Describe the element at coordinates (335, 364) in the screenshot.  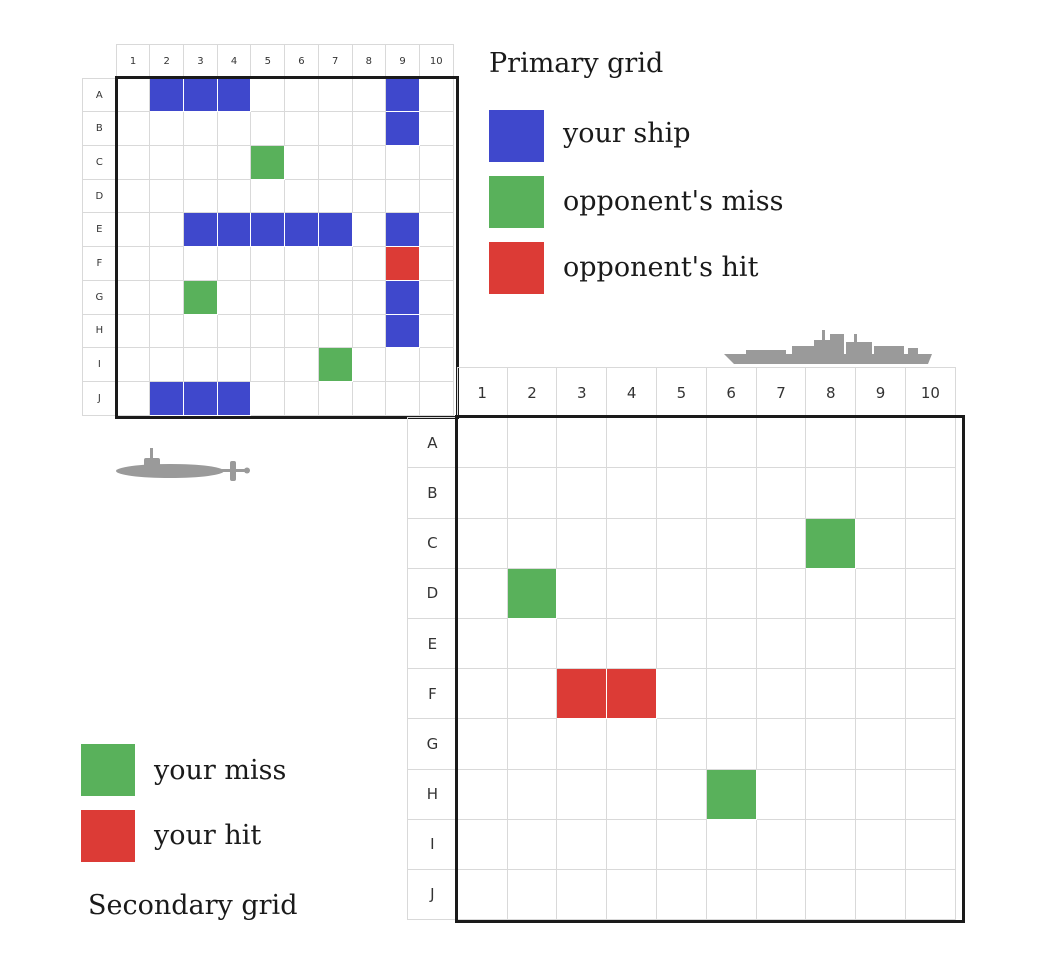
I see `primary-cell-miss` at that location.